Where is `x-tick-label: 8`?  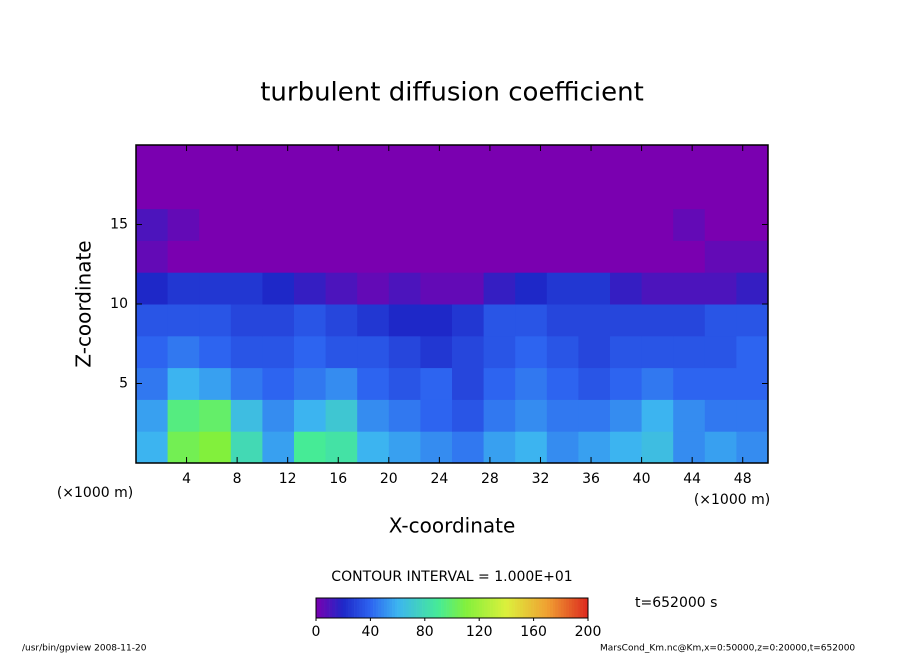
x-tick-label: 8 is located at coordinates (237, 479).